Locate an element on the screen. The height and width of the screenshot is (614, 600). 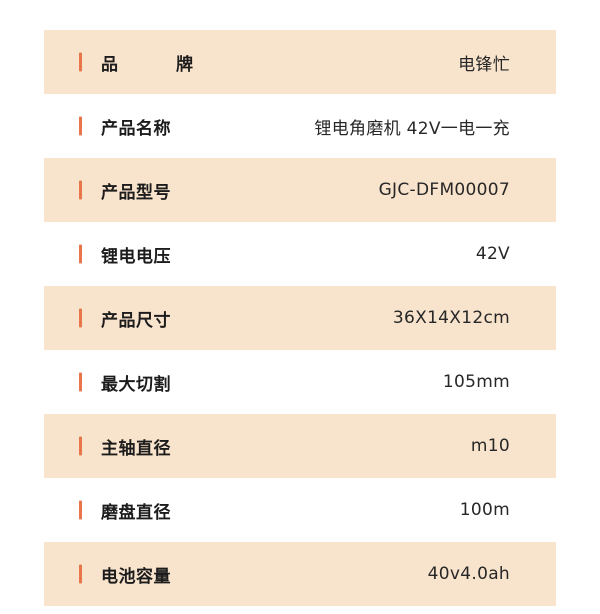
spec-label: 磨盘直径 is located at coordinates (136, 512).